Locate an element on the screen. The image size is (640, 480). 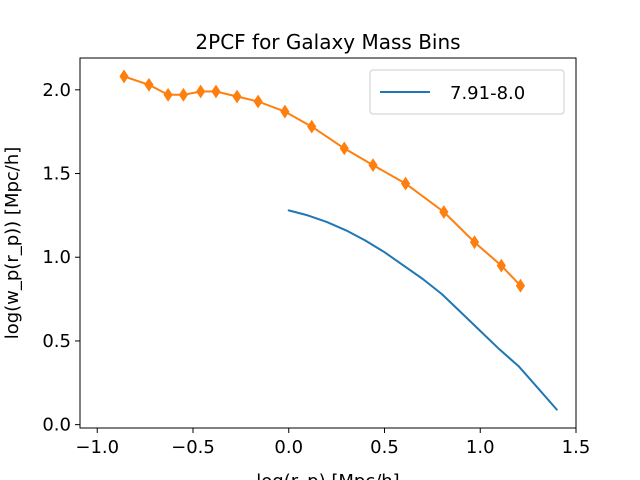
chart-title: 2PCF for Galaxy Mass Bins is located at coordinates (327, 42).